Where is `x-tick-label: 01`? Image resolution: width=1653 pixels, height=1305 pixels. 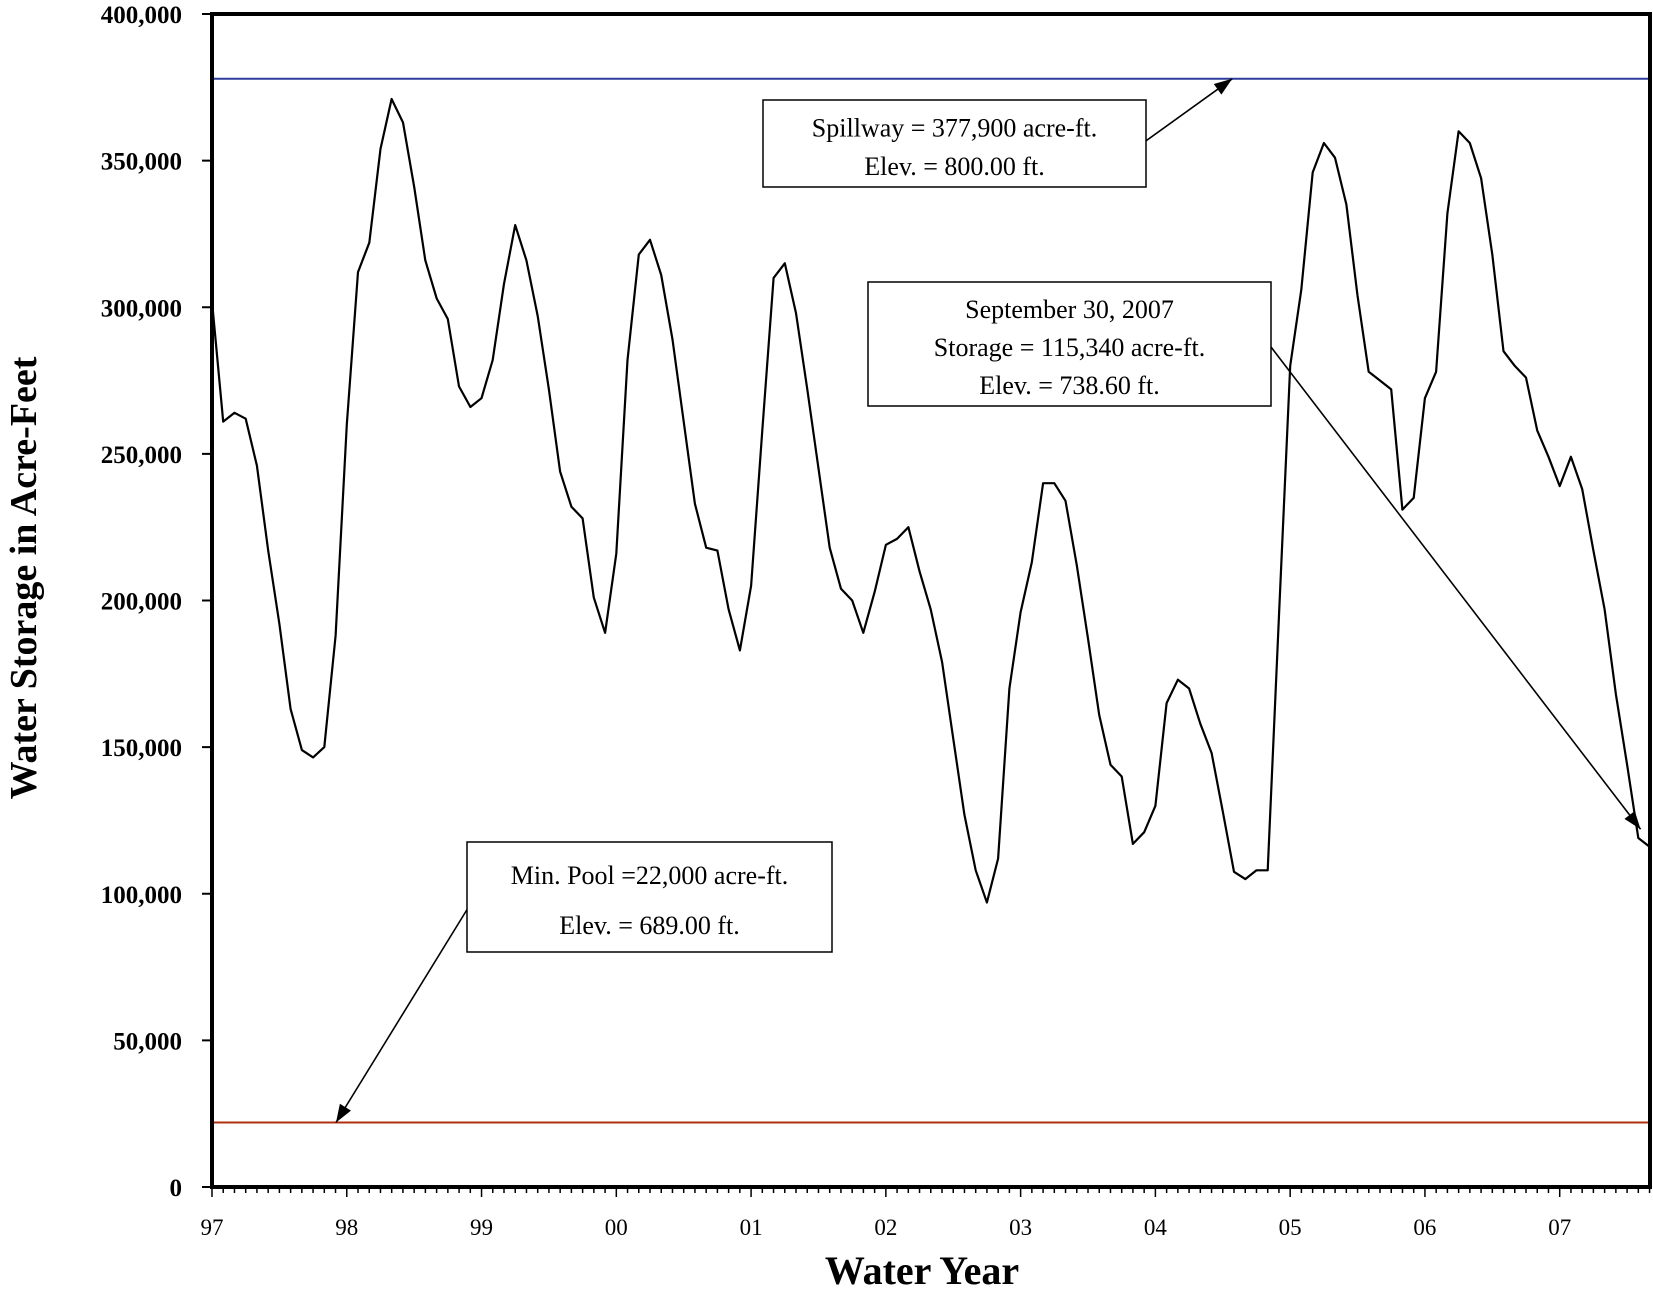 x-tick-label: 01 is located at coordinates (751, 1227).